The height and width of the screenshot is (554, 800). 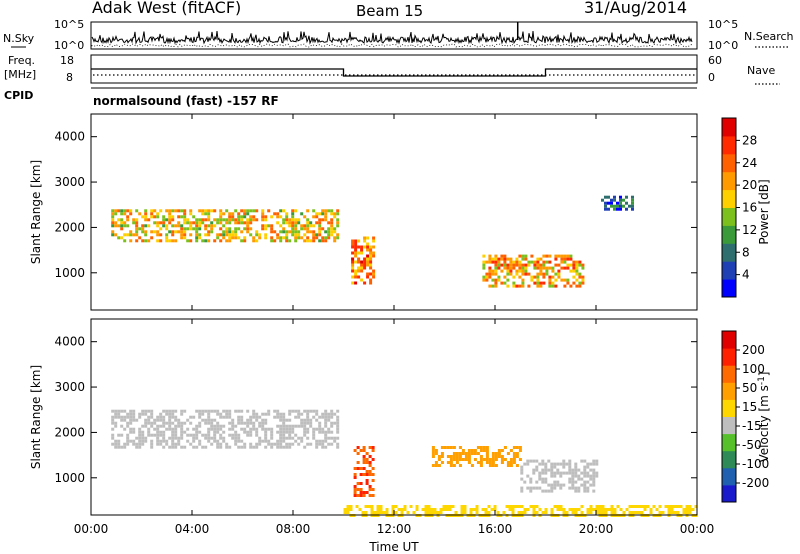 What do you see at coordinates (389, 11) in the screenshot?
I see `beam-label: Beam 15` at bounding box center [389, 11].